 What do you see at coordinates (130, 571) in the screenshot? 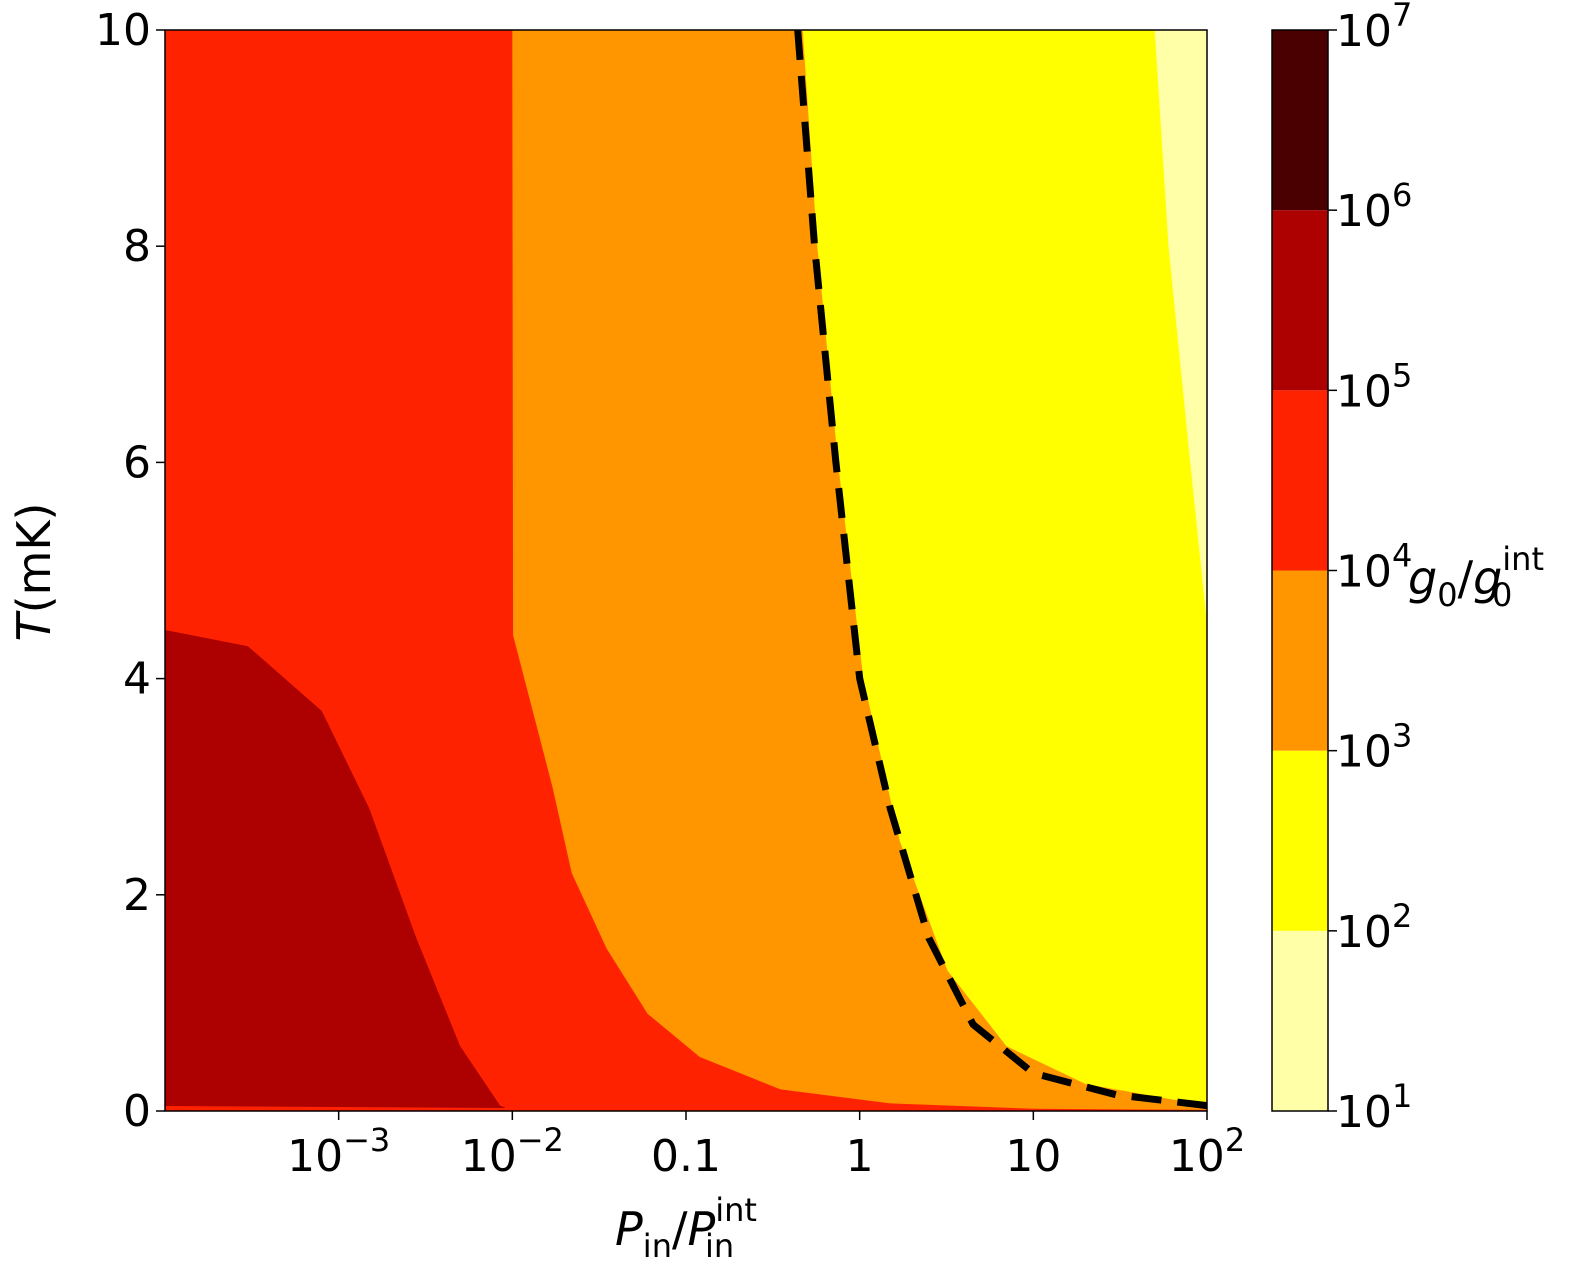
I see `y-axis-ticks: 0 2 4 6 8 10` at bounding box center [130, 571].